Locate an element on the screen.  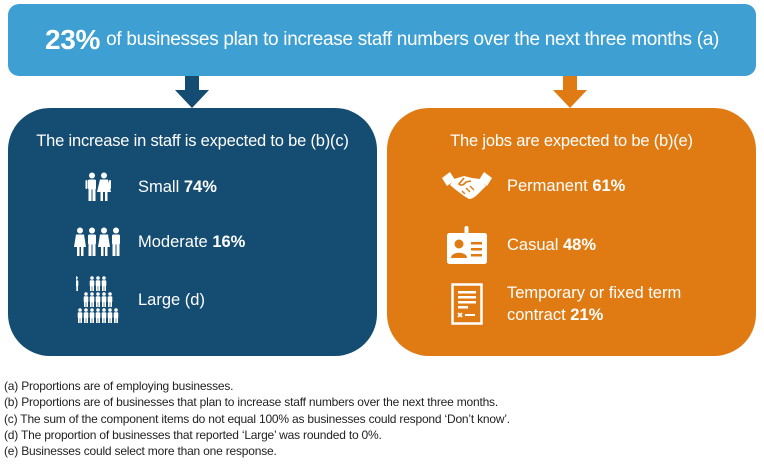
list-item: Permanent 61% is located at coordinates (532, 186).